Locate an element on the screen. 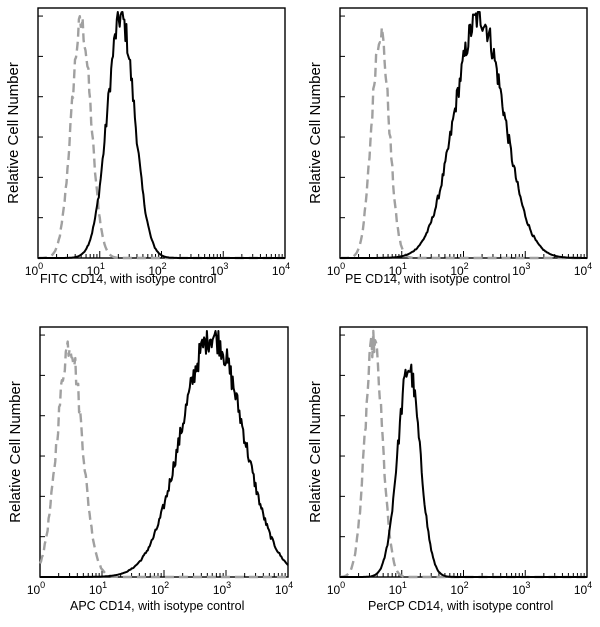  x-axis-label: APC CD14, with isotype control is located at coordinates (157, 606).